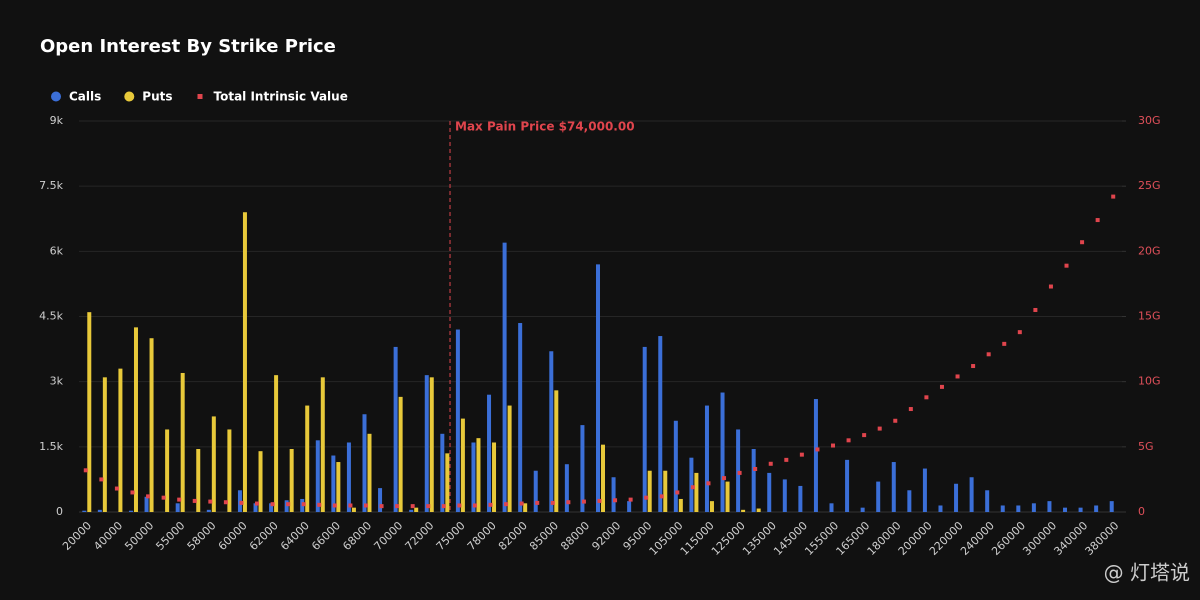 The height and width of the screenshot is (600, 1200). I want to click on y2-tick-label: 5G, so click(1146, 446).